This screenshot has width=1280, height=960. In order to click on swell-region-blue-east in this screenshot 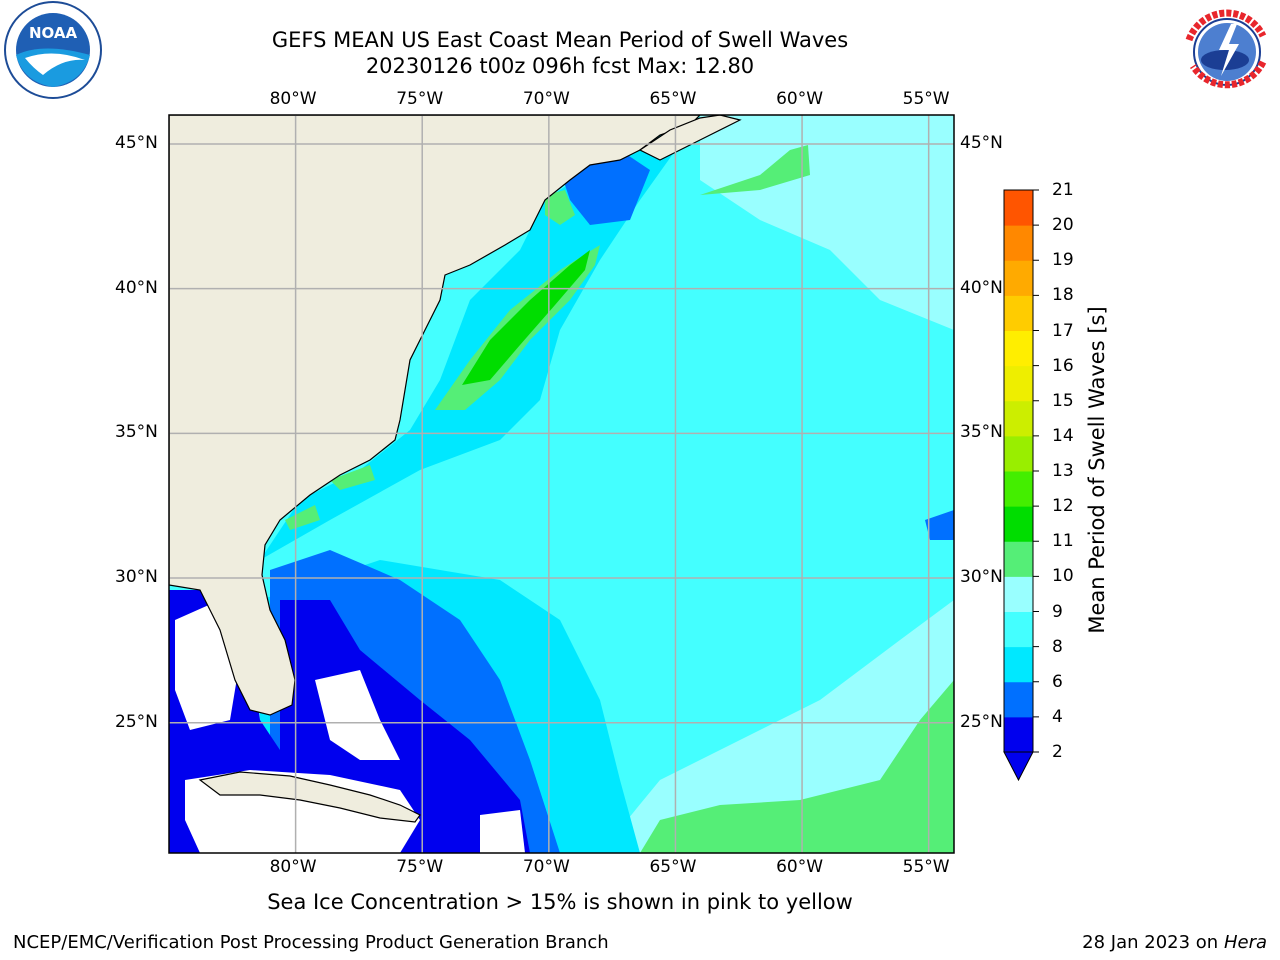, I will do `click(939, 525)`.